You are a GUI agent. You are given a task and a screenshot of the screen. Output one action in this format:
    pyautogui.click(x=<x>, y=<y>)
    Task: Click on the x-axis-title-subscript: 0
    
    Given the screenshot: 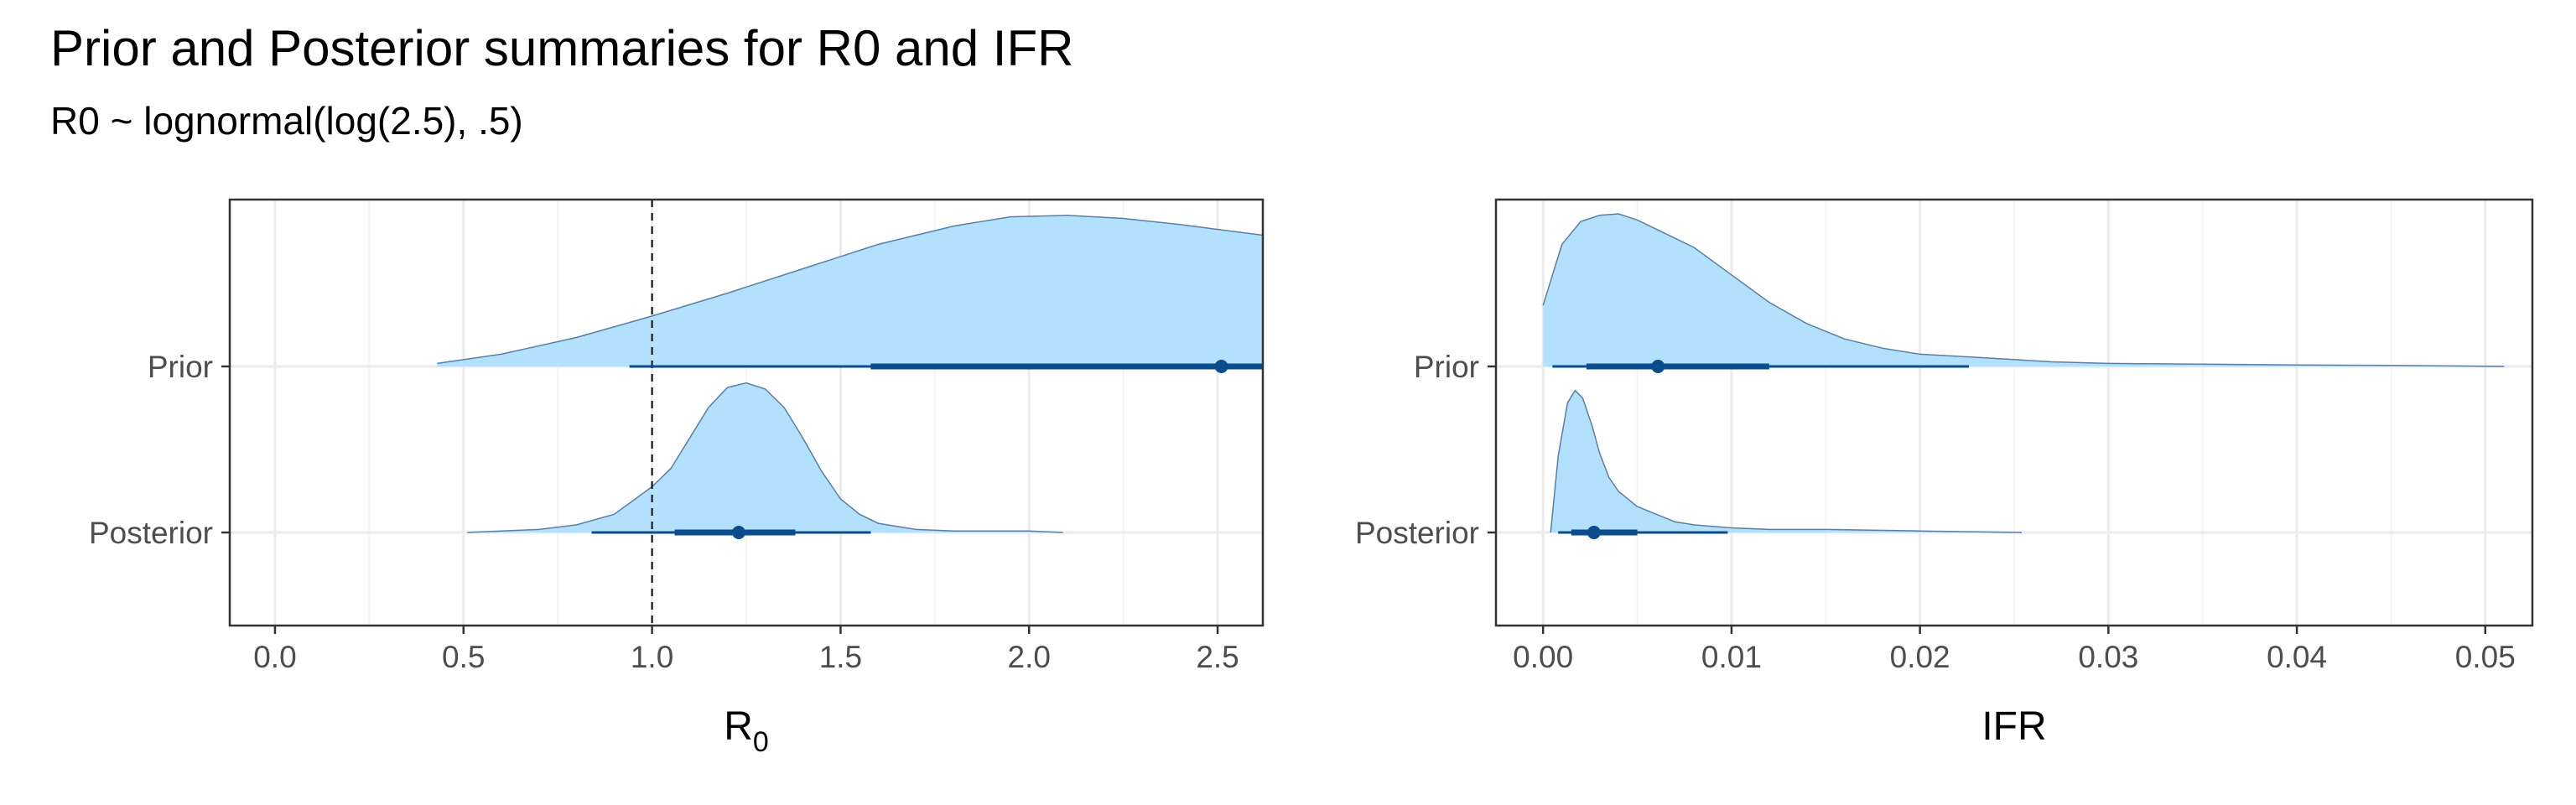 What is the action you would take?
    pyautogui.click(x=761, y=742)
    